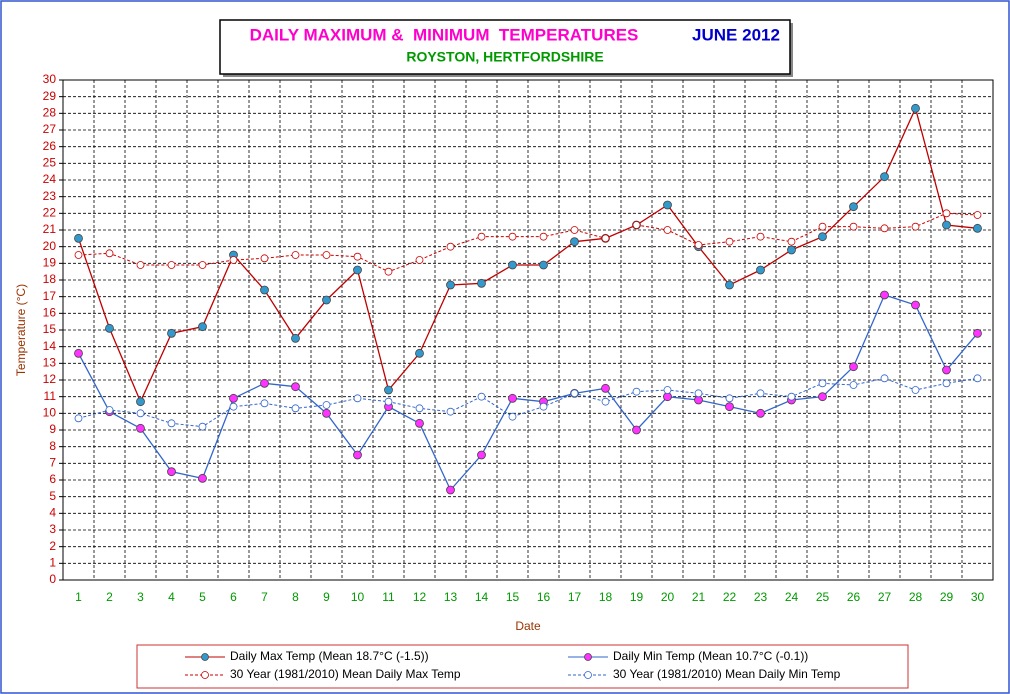  What do you see at coordinates (140, 597) in the screenshot?
I see `x-tick-label: 3` at bounding box center [140, 597].